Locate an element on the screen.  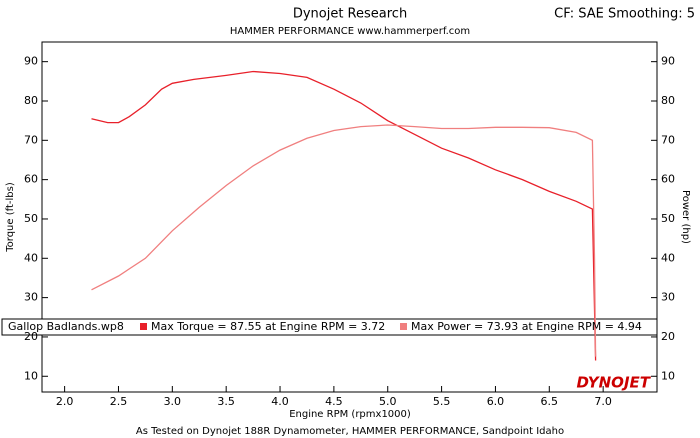
x-tick-label: 2.5 is located at coordinates (119, 401).